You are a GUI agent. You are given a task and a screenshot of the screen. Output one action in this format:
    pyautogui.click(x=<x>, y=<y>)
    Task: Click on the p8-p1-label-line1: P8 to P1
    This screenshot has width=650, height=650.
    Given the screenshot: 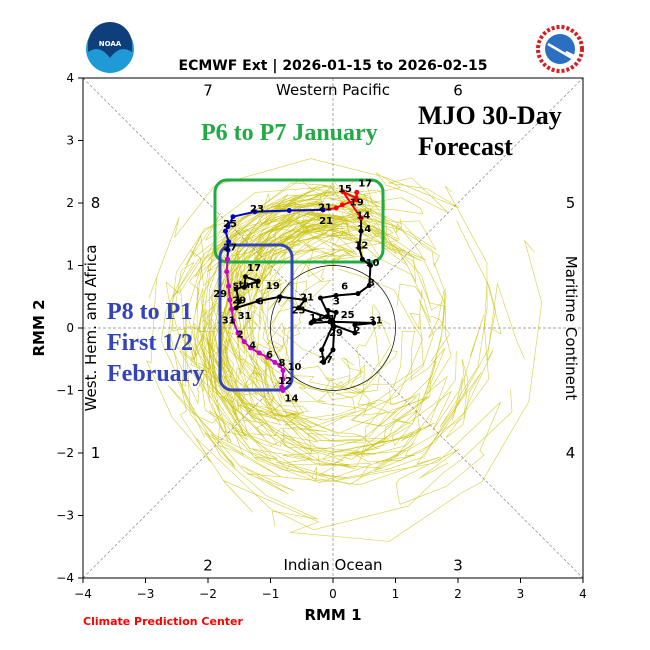 What is the action you would take?
    pyautogui.click(x=149, y=312)
    